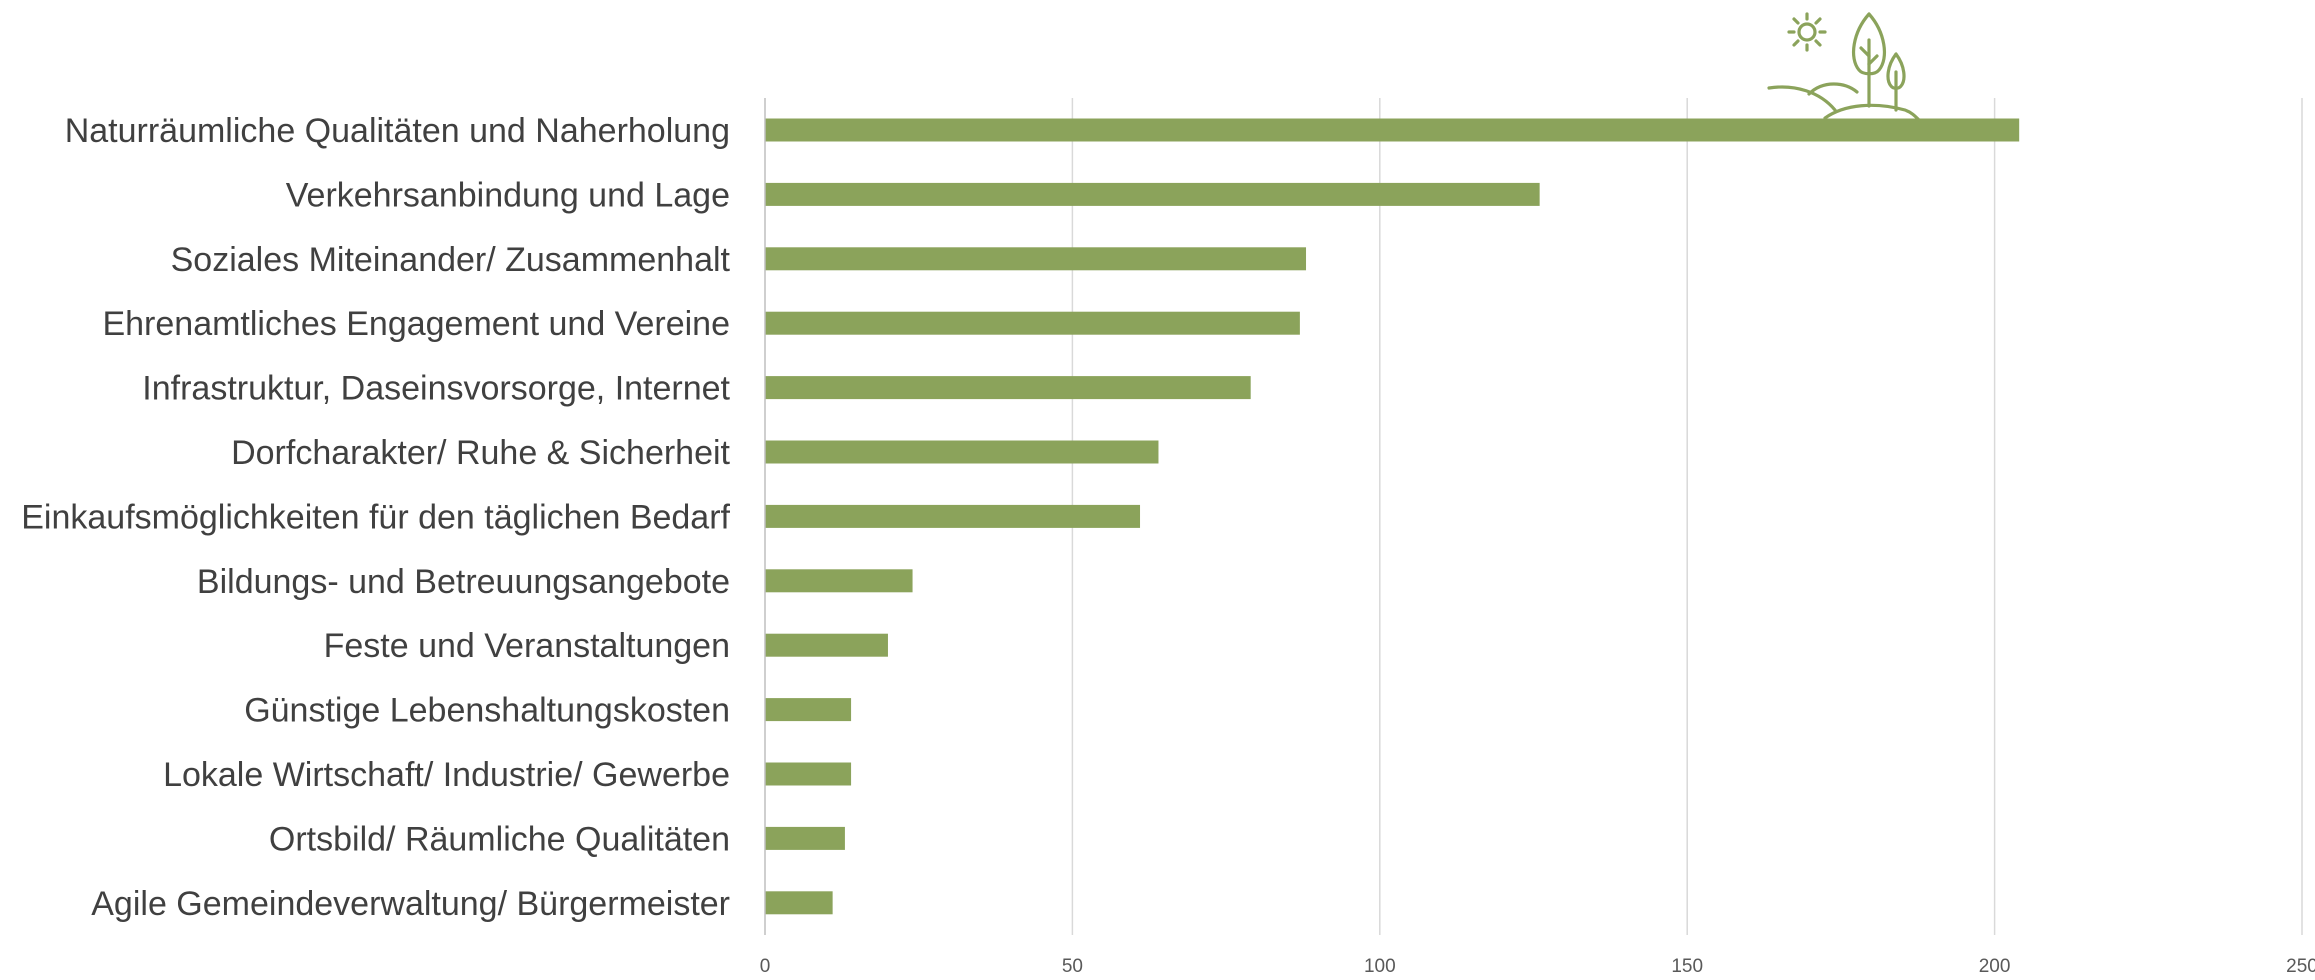 The height and width of the screenshot is (980, 2315). I want to click on x-tick-label: 0, so click(765, 966).